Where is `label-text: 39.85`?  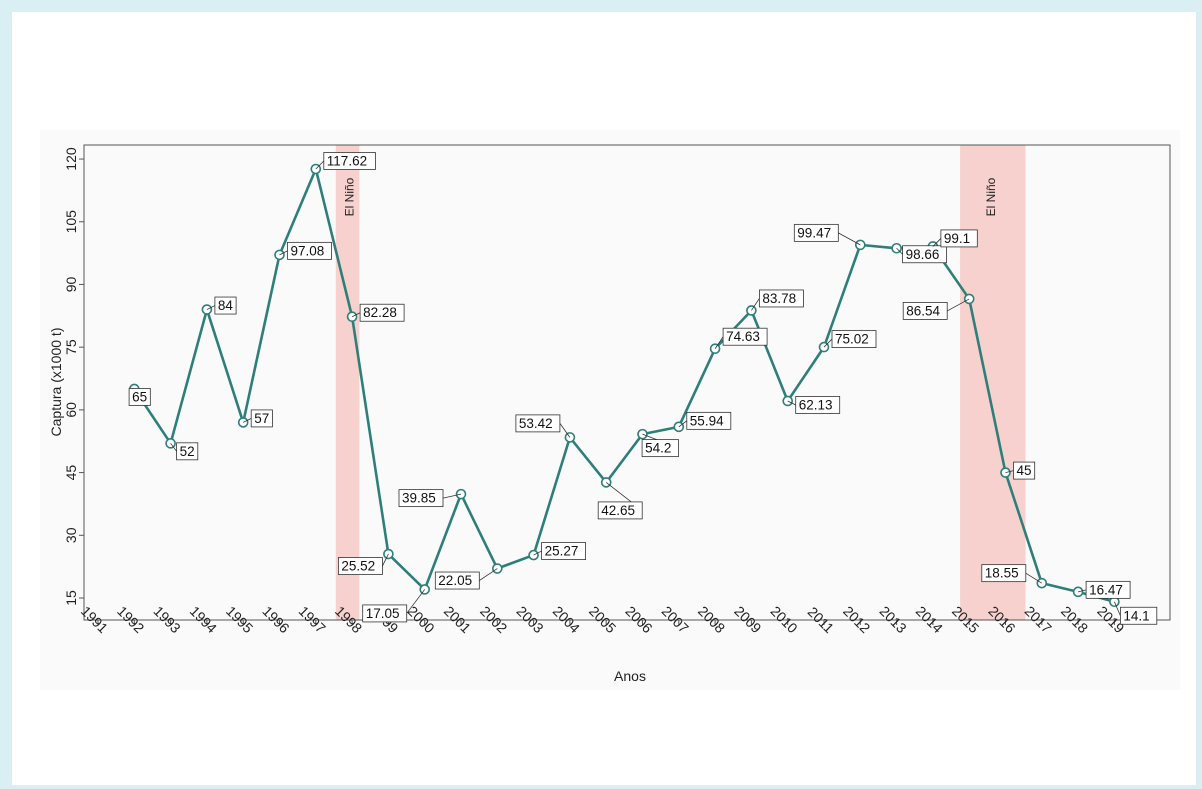 label-text: 39.85 is located at coordinates (419, 498).